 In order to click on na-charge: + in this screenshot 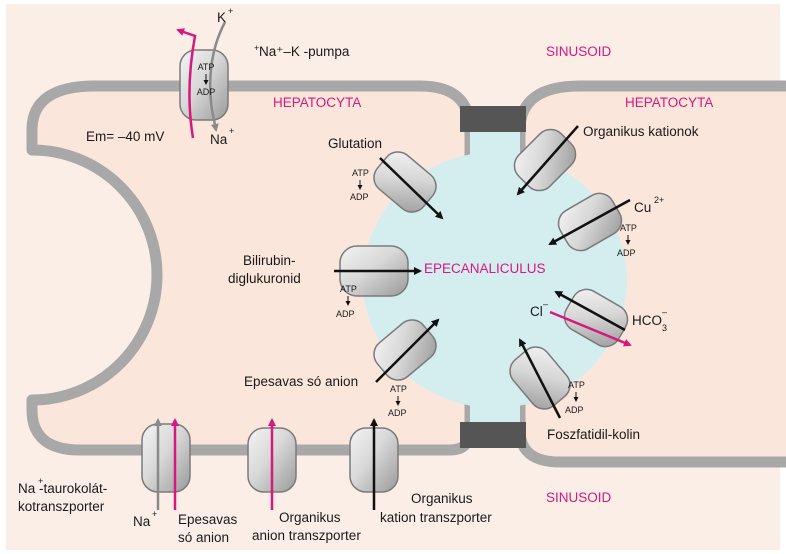, I will do `click(231, 131)`.